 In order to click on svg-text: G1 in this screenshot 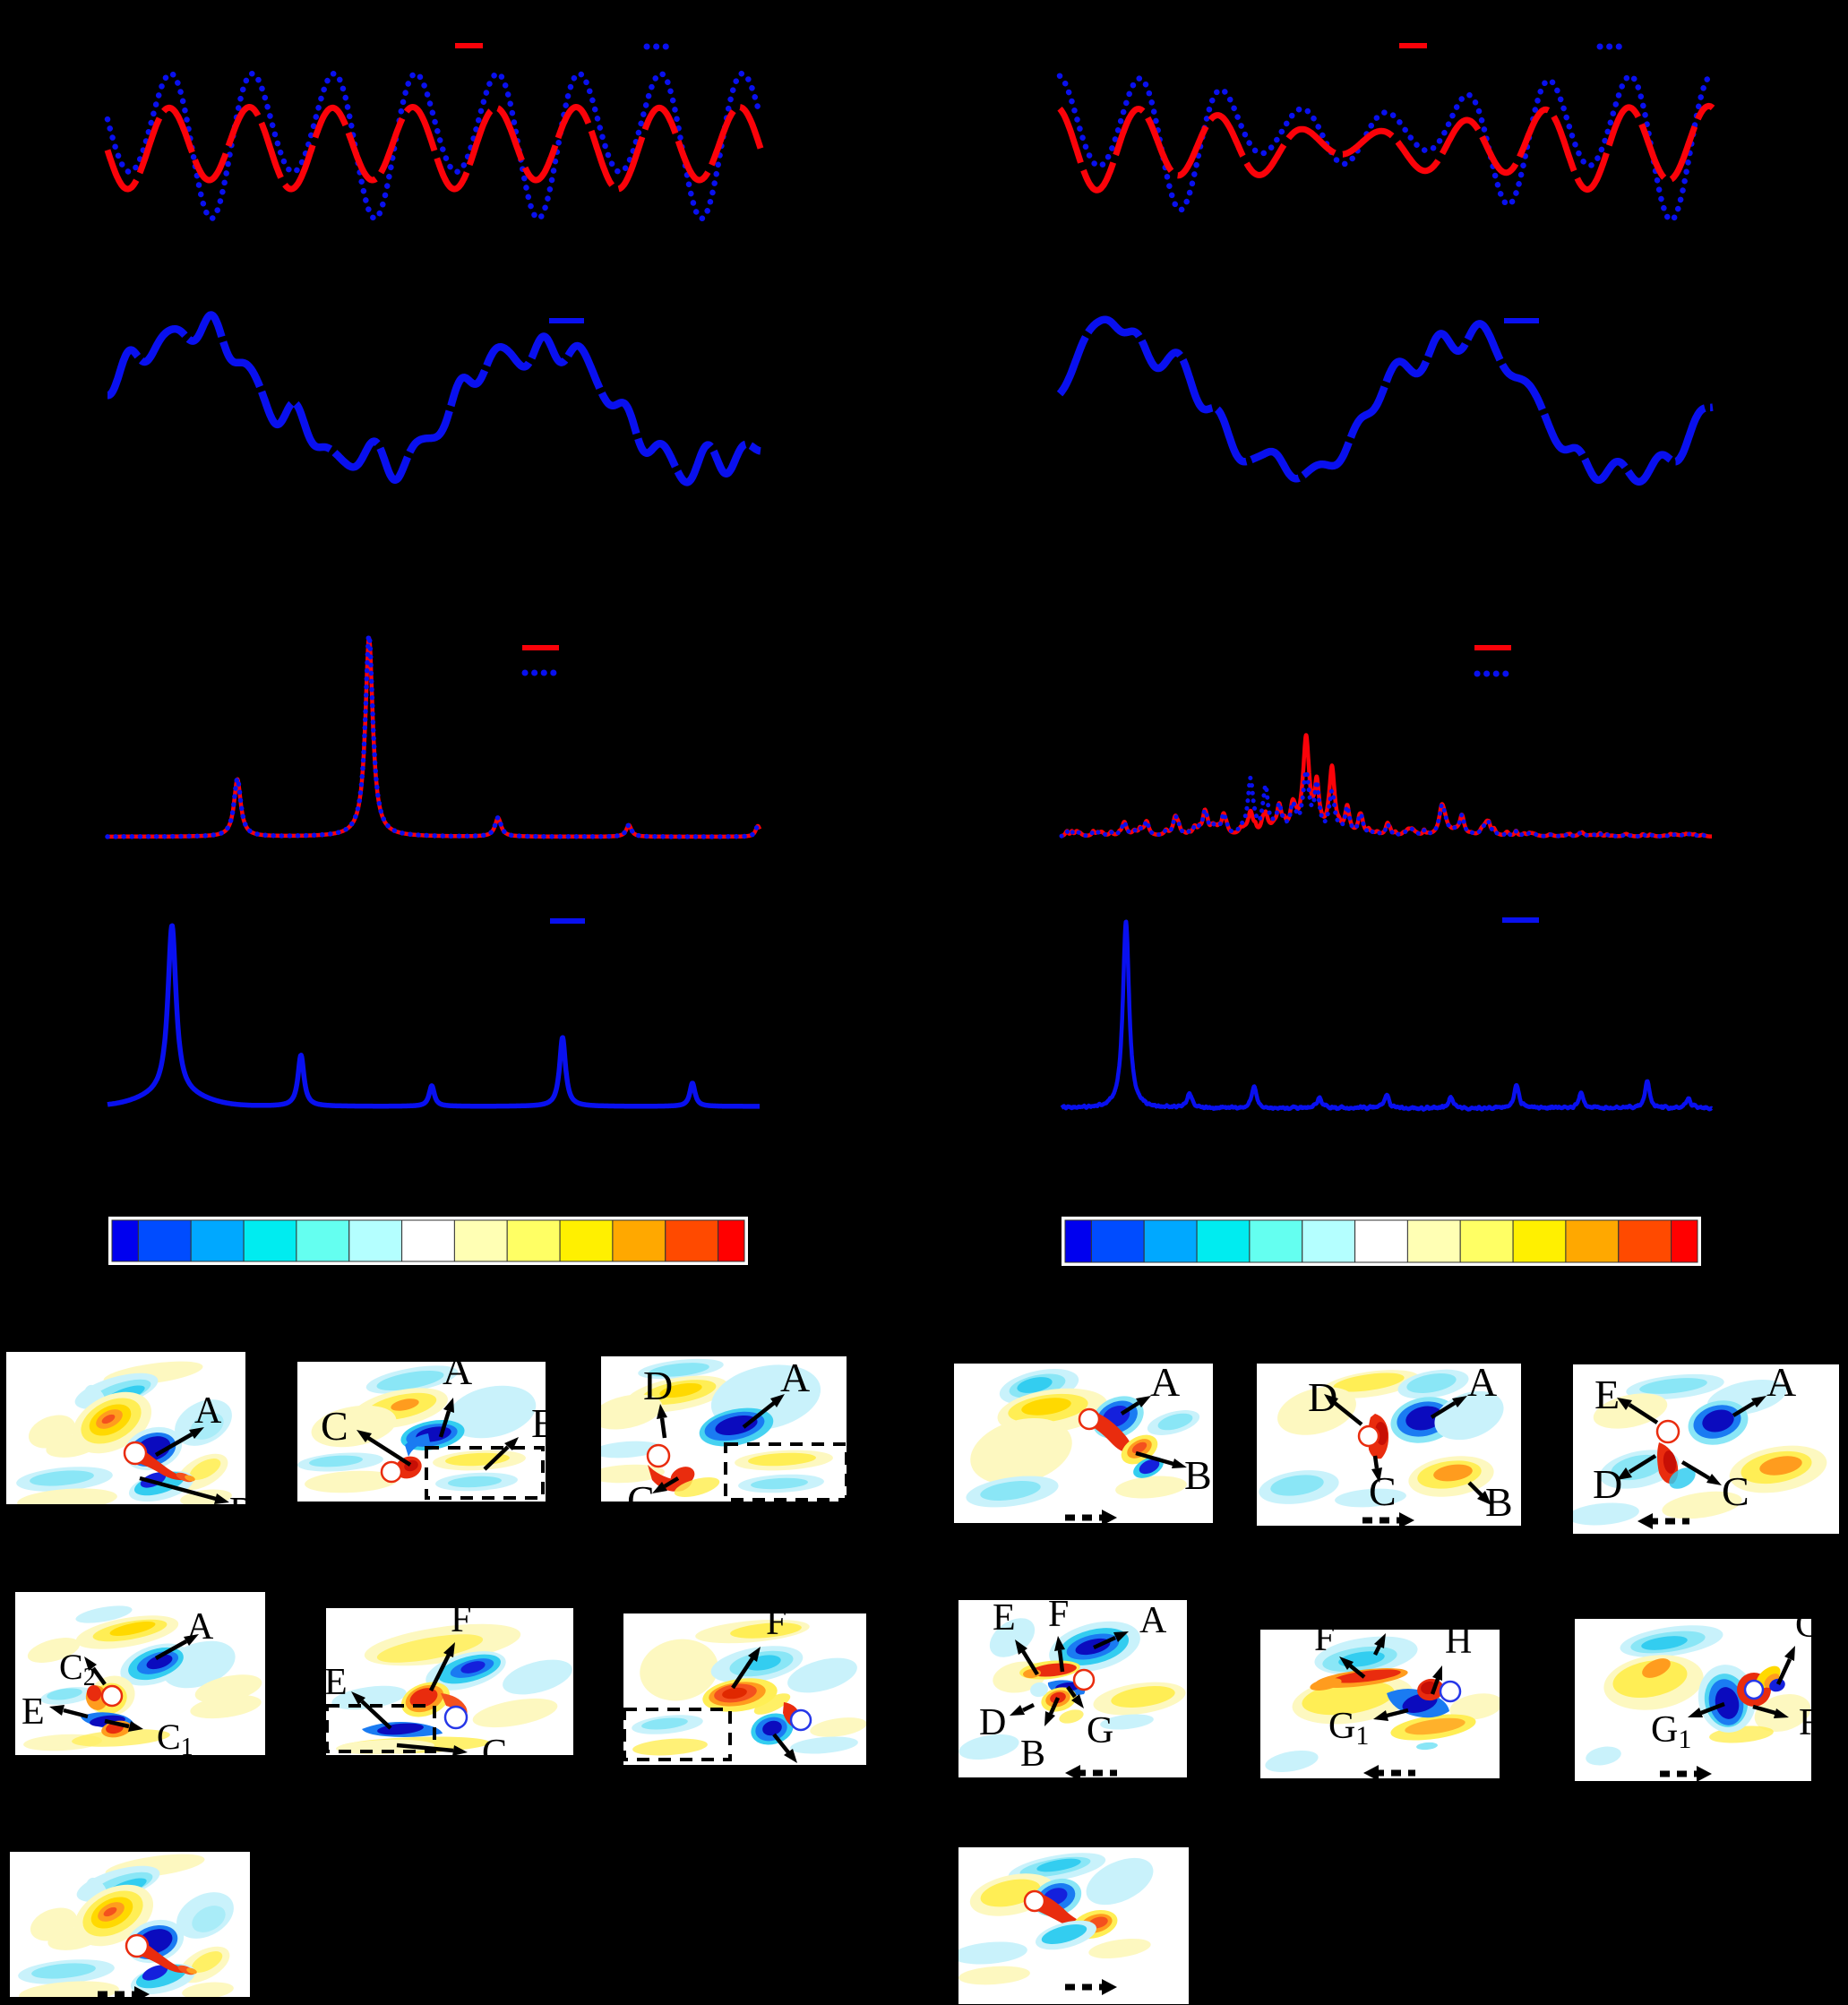, I will do `click(1348, 1729)`.